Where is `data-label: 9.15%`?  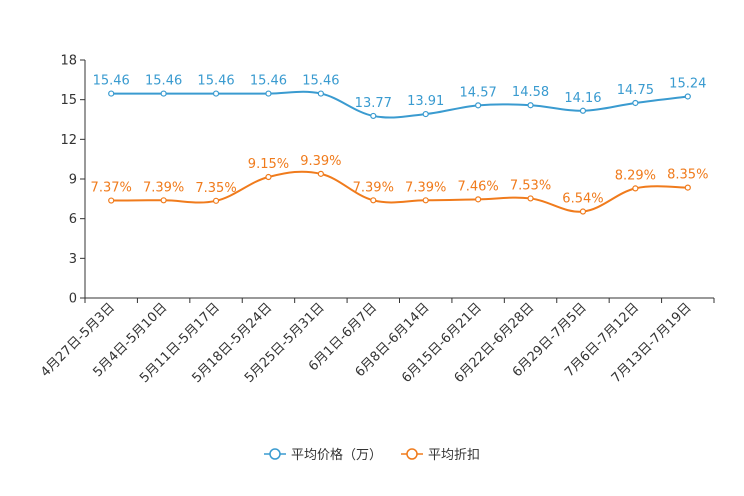
data-label: 9.15% is located at coordinates (268, 164).